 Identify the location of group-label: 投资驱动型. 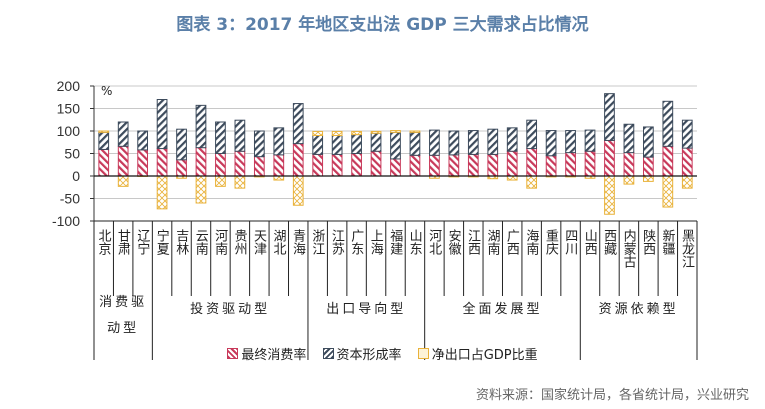
(230, 309).